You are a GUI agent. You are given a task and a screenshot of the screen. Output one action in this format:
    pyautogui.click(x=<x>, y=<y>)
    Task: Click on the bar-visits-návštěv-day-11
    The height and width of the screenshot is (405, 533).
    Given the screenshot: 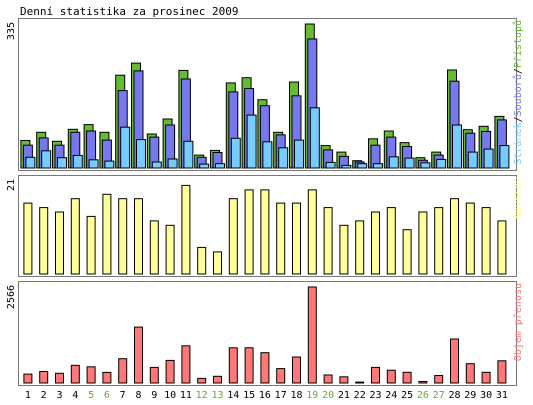 What is the action you would take?
    pyautogui.click(x=186, y=229)
    